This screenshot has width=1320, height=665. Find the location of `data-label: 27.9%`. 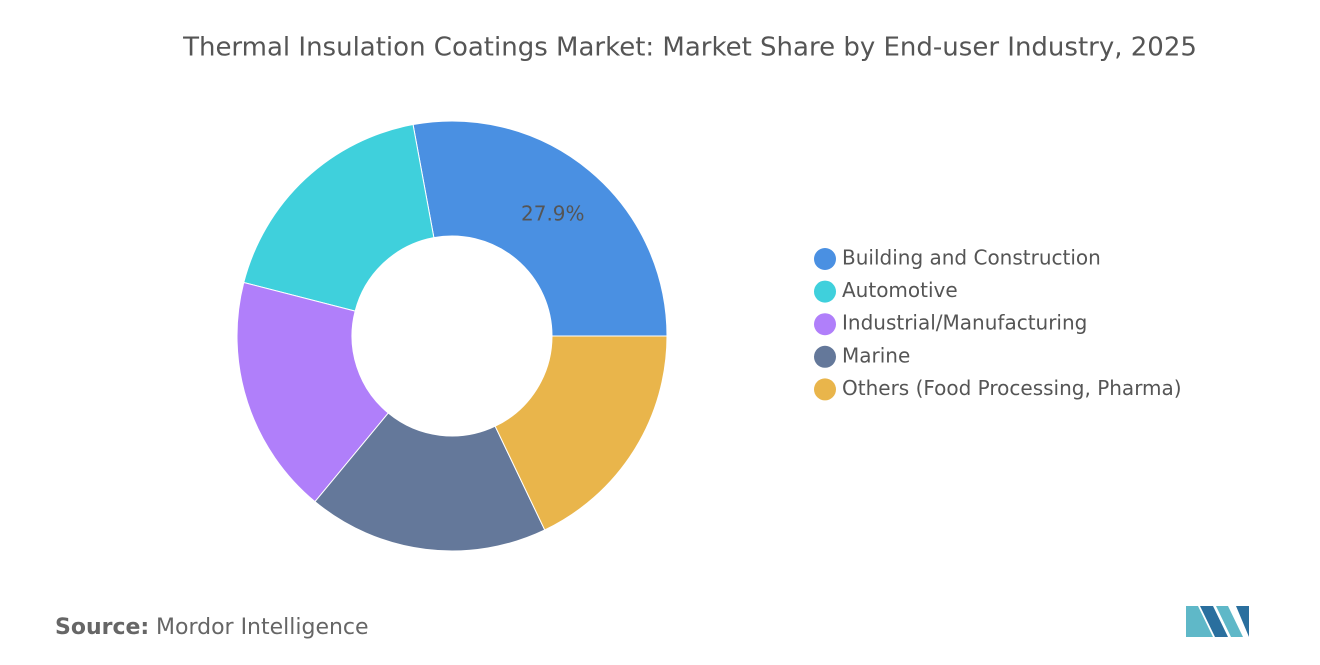

data-label: 27.9% is located at coordinates (553, 213).